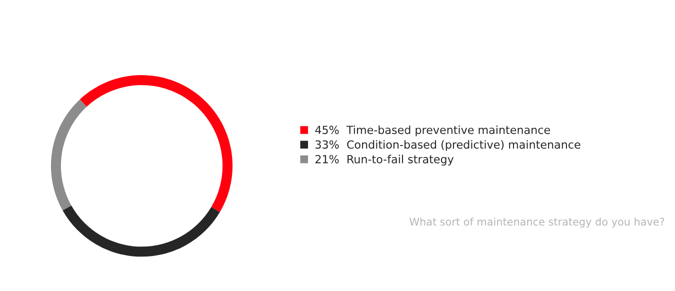 Image resolution: width=675 pixels, height=291 pixels. What do you see at coordinates (537, 223) in the screenshot?
I see `text: What sort of maintenance strategy do you have?` at bounding box center [537, 223].